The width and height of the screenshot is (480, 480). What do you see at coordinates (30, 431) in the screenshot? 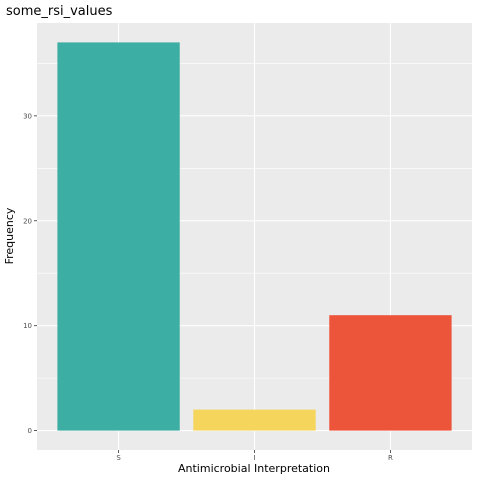
I see `y-tick-label: 0` at bounding box center [30, 431].